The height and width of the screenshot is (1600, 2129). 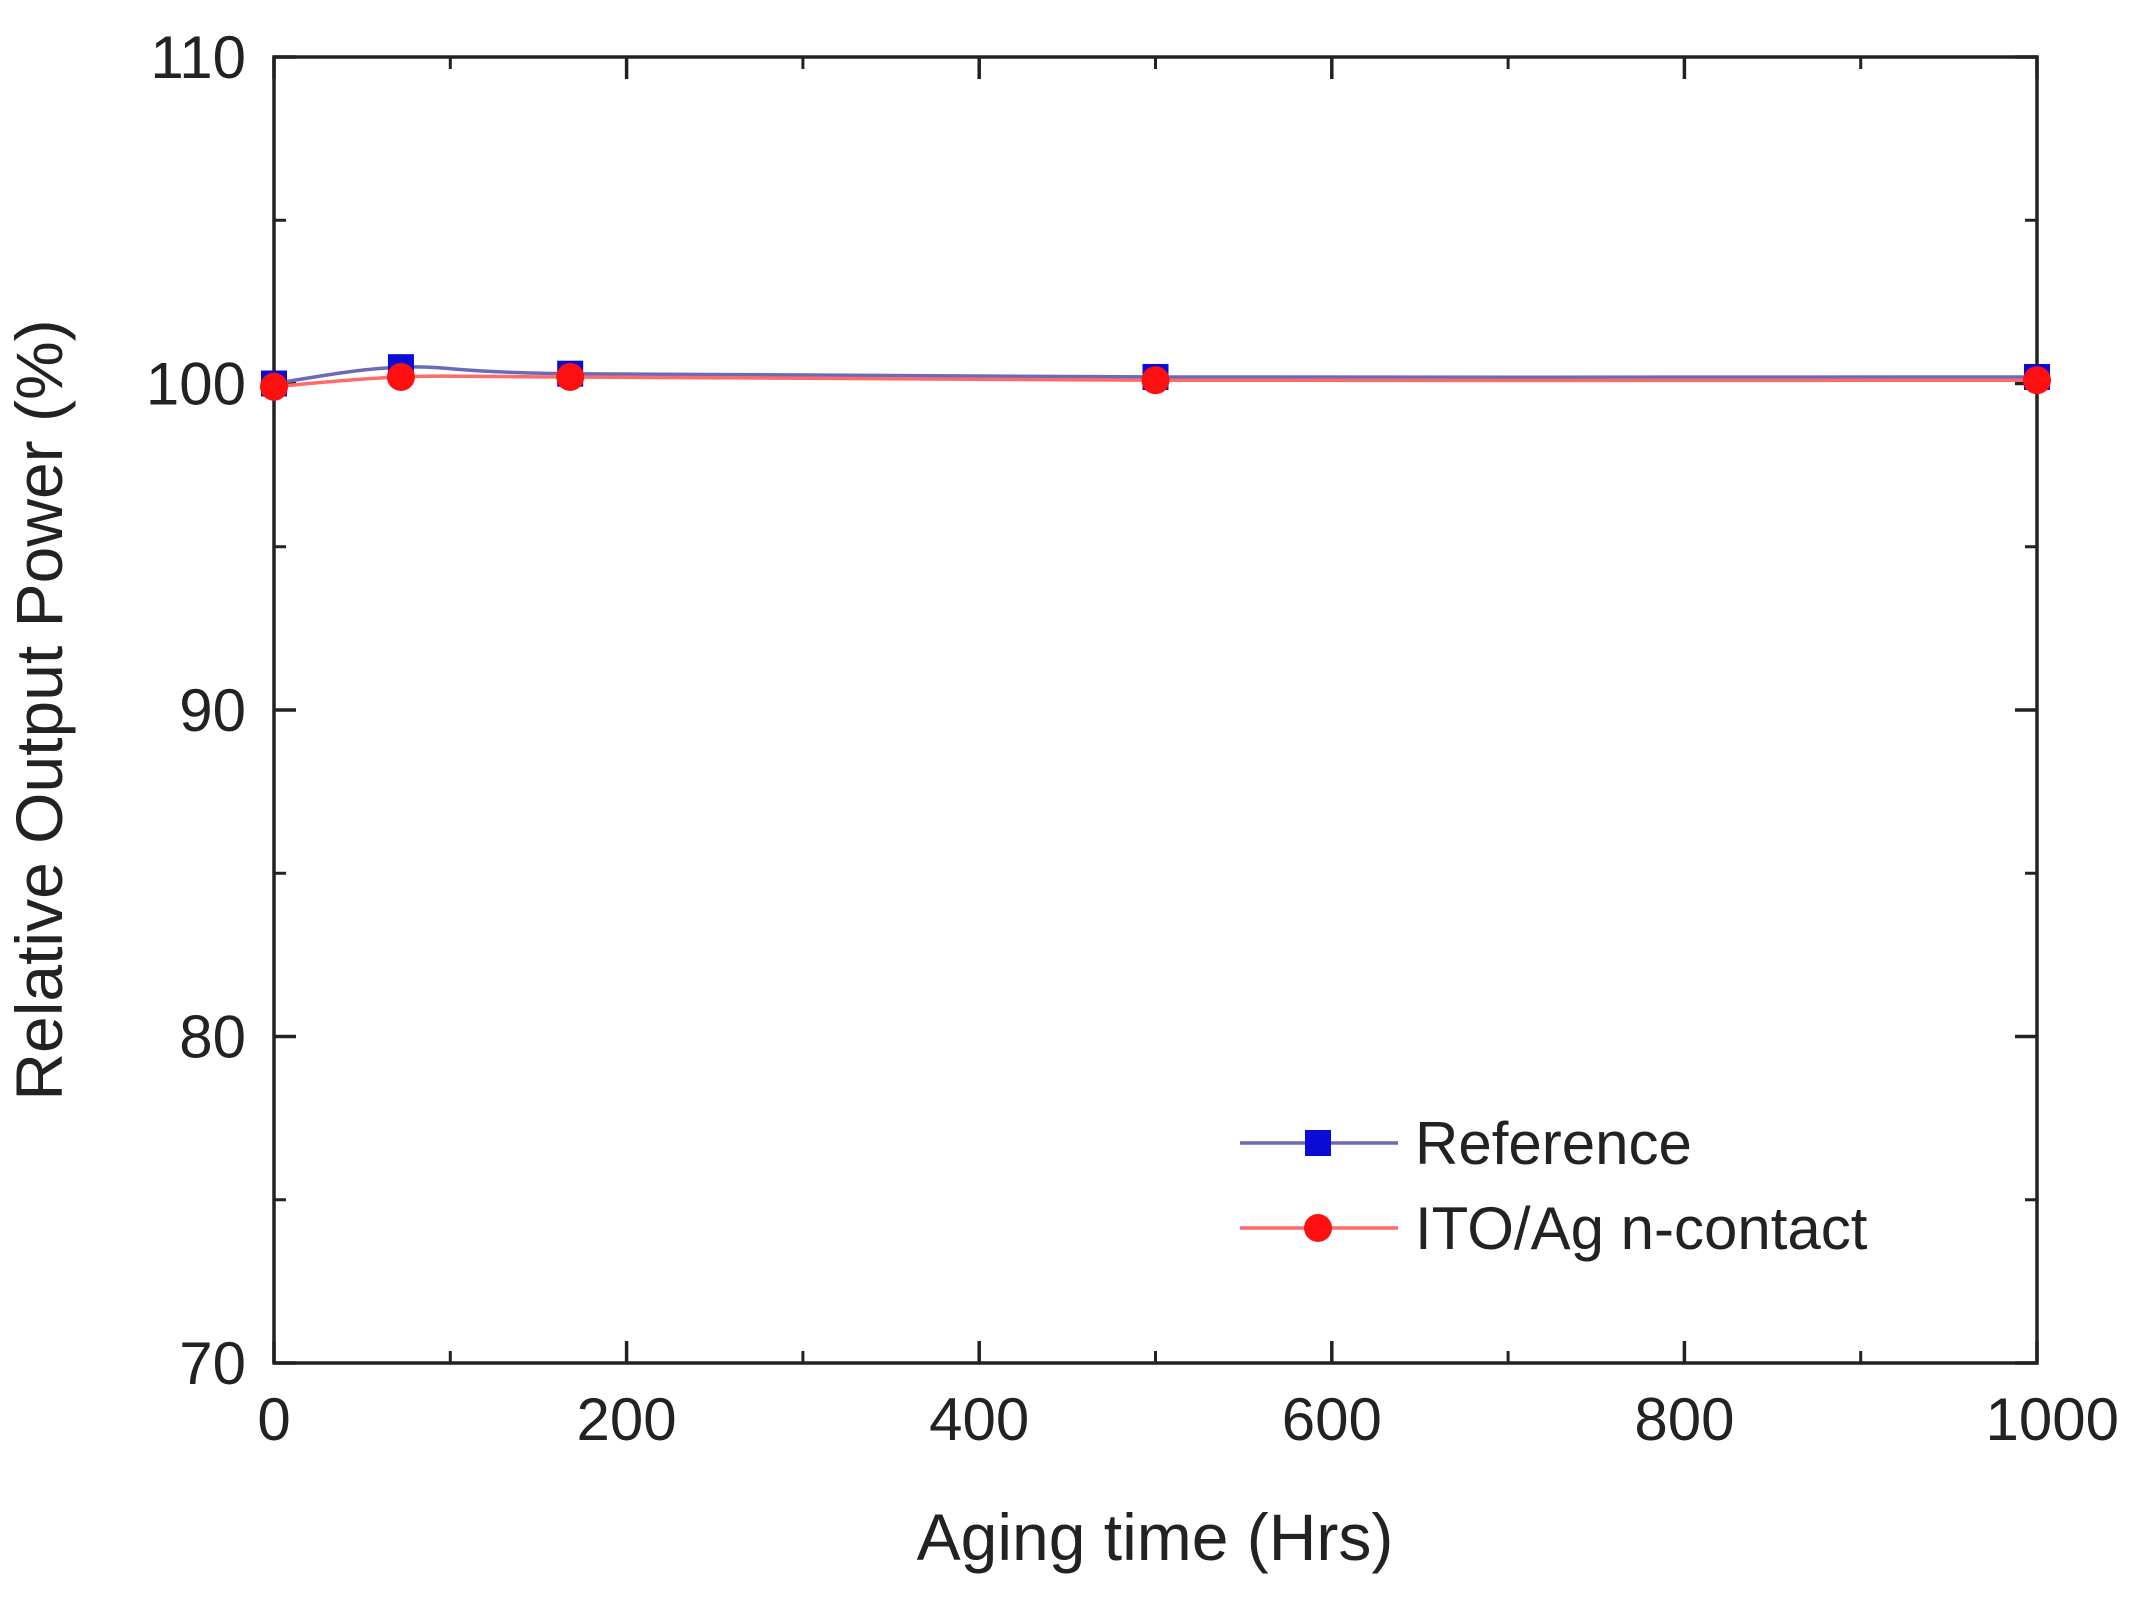 I want to click on series-ito-ag-n-contact, so click(x=1155, y=381).